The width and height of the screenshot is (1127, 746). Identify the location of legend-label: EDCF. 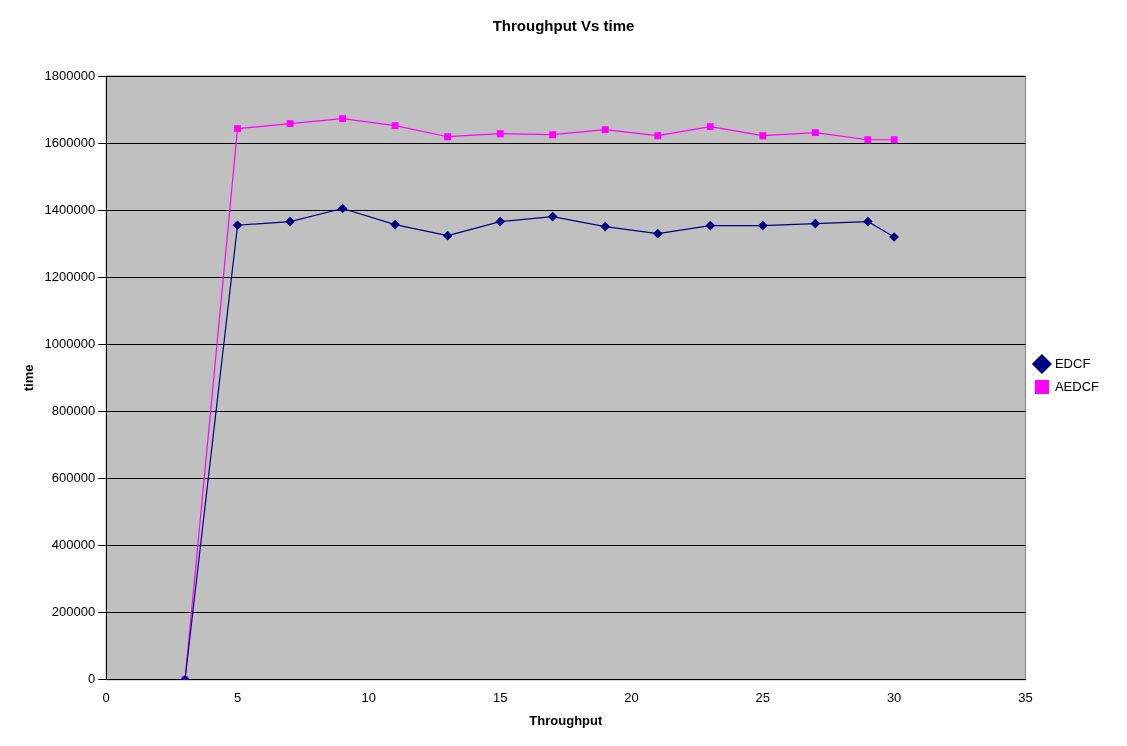
(1072, 363).